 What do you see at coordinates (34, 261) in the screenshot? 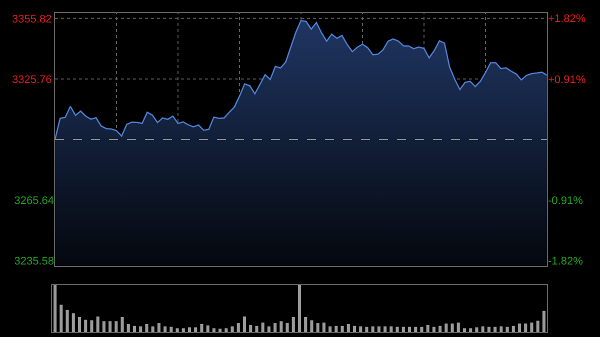
I see `y-tick-label: 3235.58` at bounding box center [34, 261].